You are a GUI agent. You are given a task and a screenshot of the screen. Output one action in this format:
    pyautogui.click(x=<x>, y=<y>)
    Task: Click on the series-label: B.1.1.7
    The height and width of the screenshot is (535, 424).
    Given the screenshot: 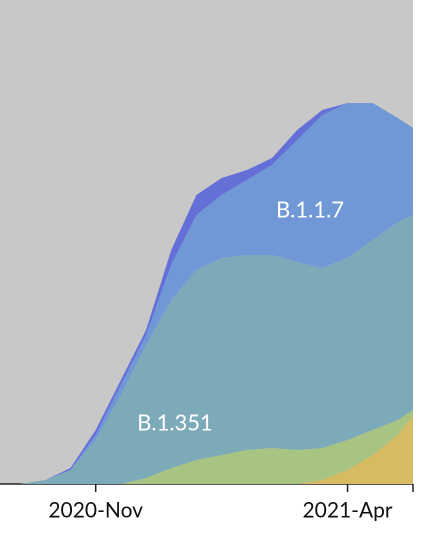 What is the action you would take?
    pyautogui.click(x=310, y=209)
    